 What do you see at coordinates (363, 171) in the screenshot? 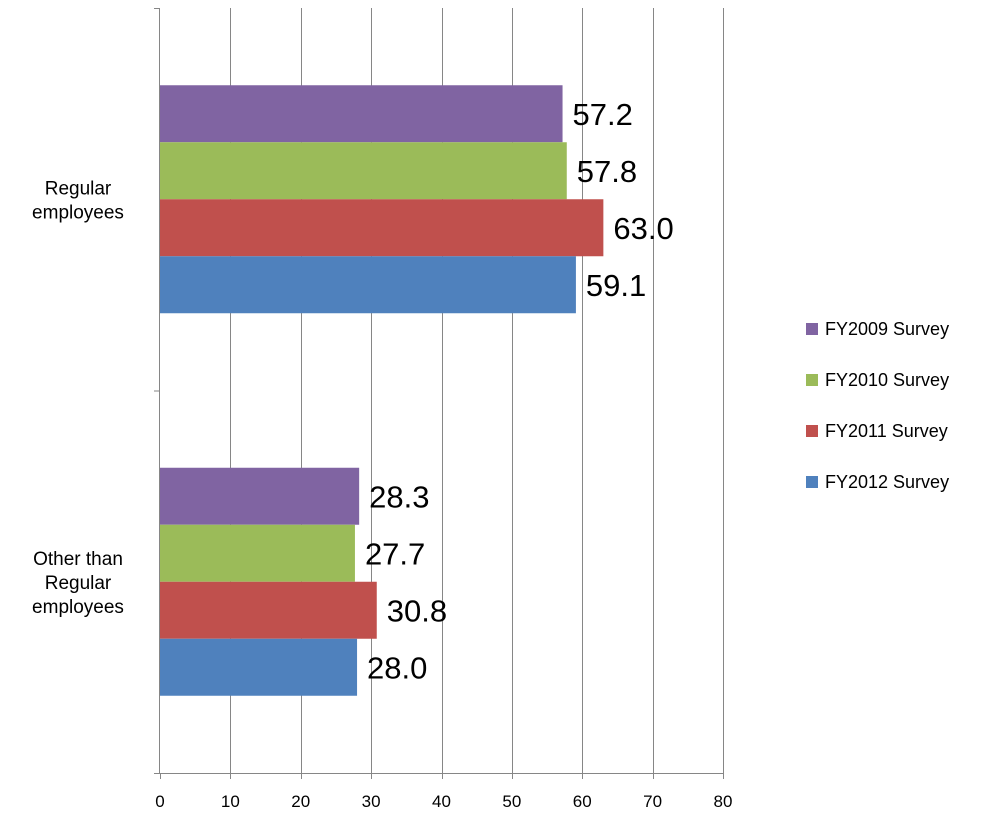
I see `bar-regular-fy2010` at bounding box center [363, 171].